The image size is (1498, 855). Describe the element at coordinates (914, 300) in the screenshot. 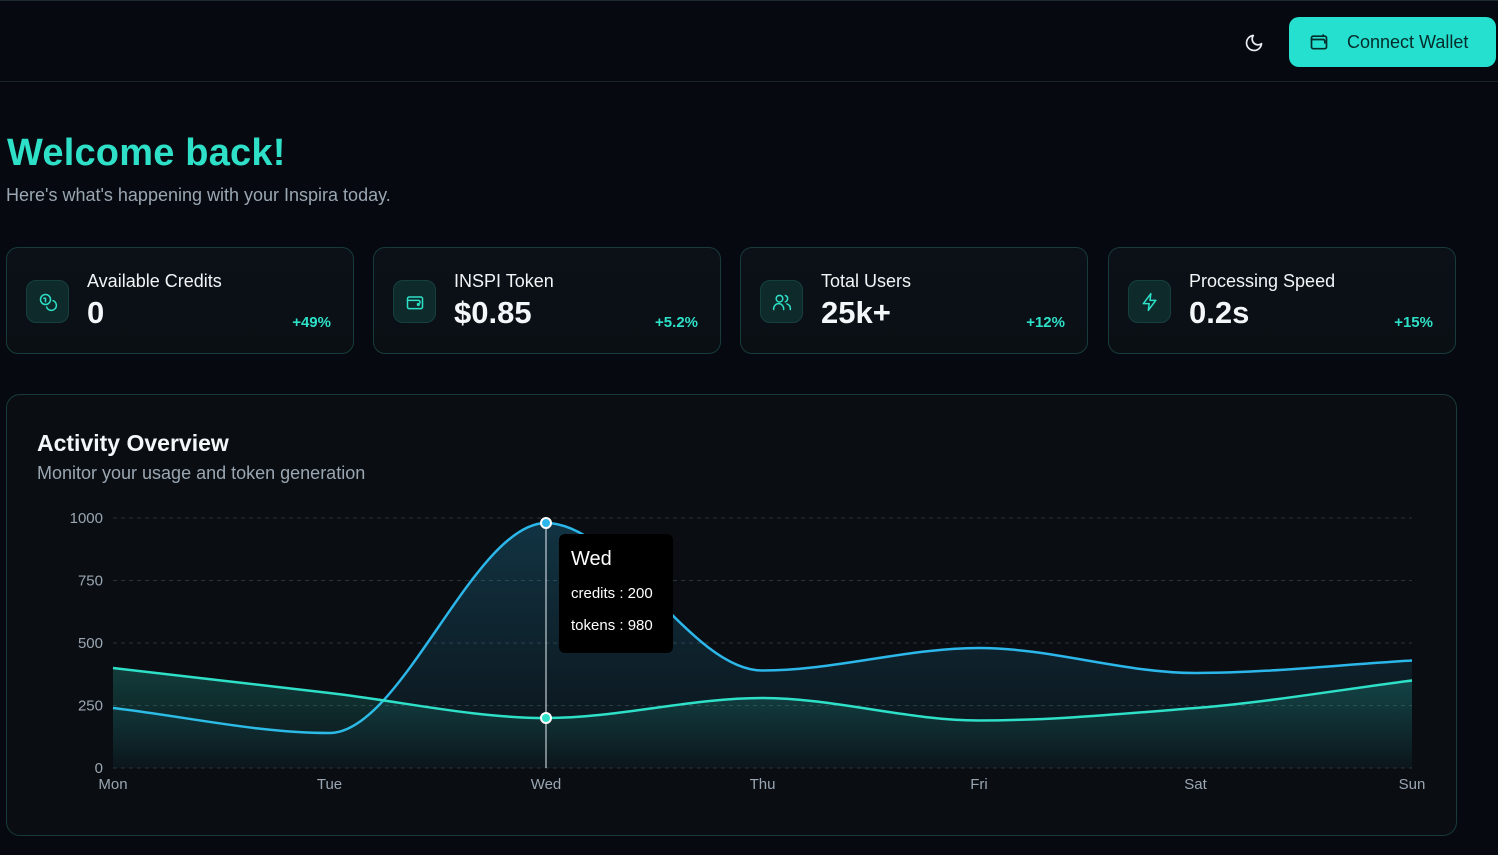

I see `stat-card-users: Total Users 25k+ +12%` at that location.